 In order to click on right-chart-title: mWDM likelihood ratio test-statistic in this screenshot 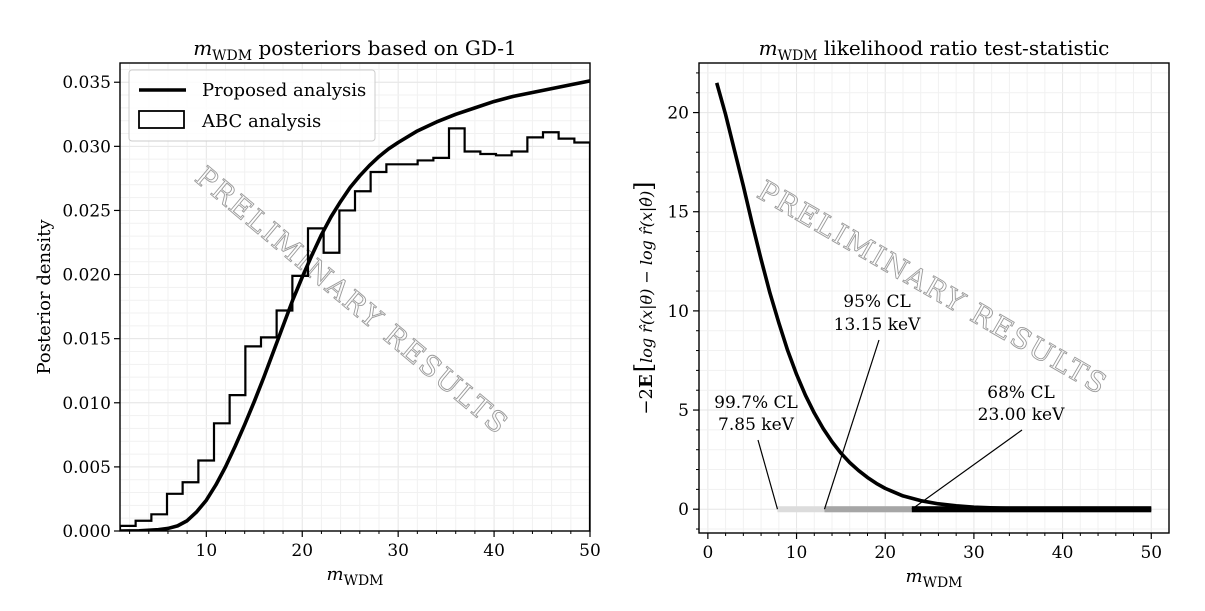, I will do `click(934, 50)`.